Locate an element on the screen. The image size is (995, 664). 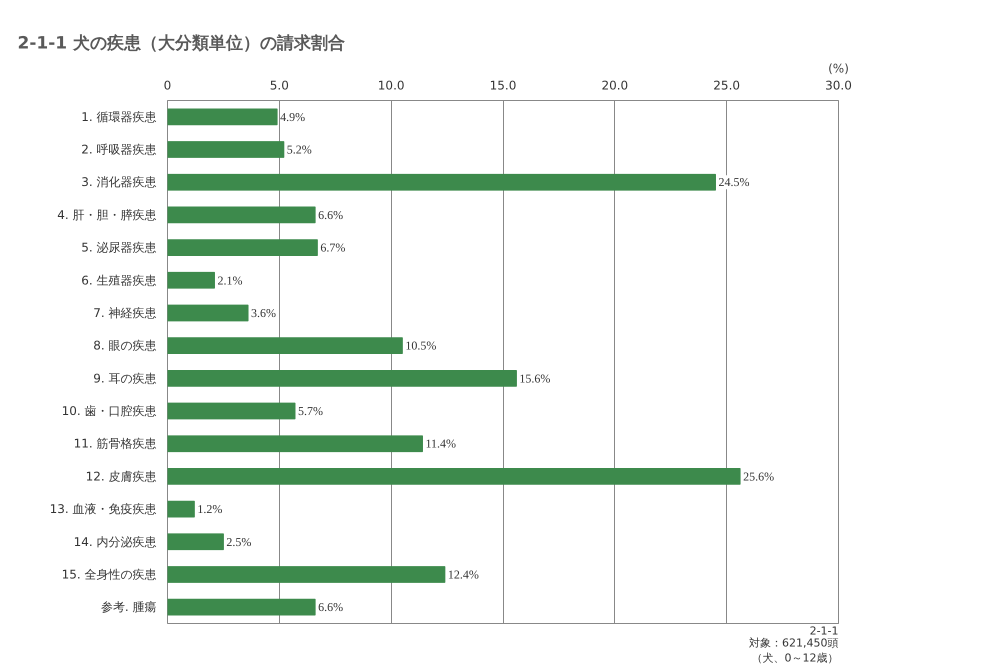
data-label: 4.9% is located at coordinates (293, 117).